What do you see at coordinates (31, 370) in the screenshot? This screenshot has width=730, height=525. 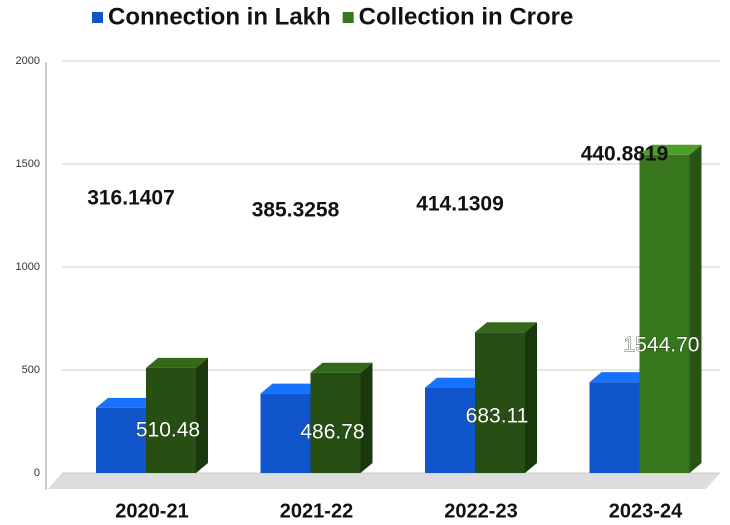 I see `y-tick-label: 500` at bounding box center [31, 370].